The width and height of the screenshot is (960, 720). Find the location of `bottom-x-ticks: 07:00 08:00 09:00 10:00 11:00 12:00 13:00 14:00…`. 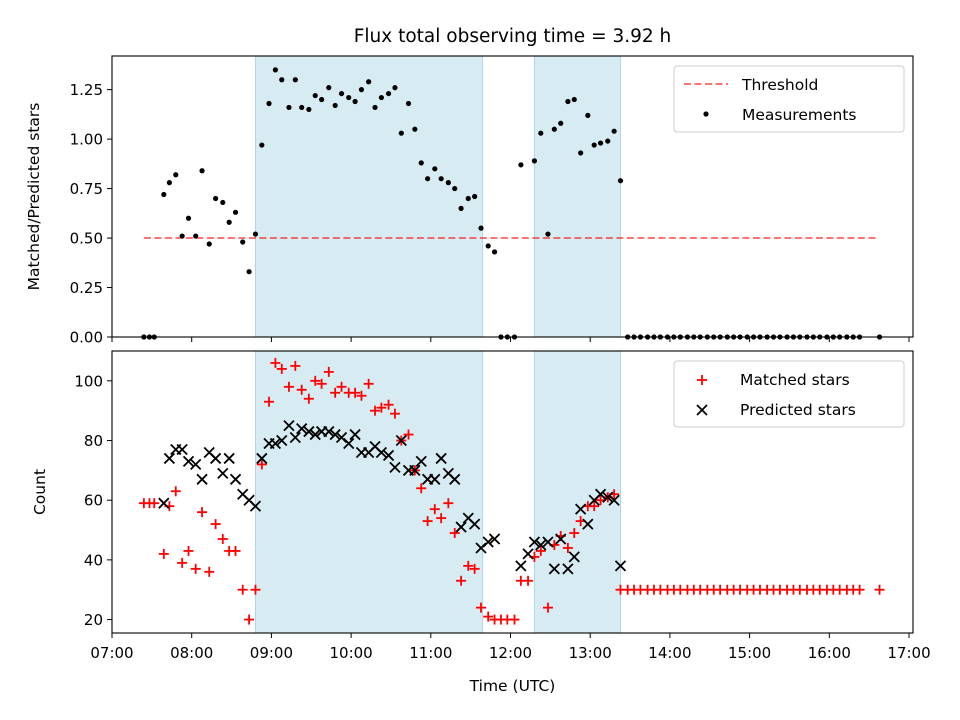

bottom-x-ticks: 07:00 08:00 09:00 10:00 11:00 12:00 13:00 14:00… is located at coordinates (510, 647).